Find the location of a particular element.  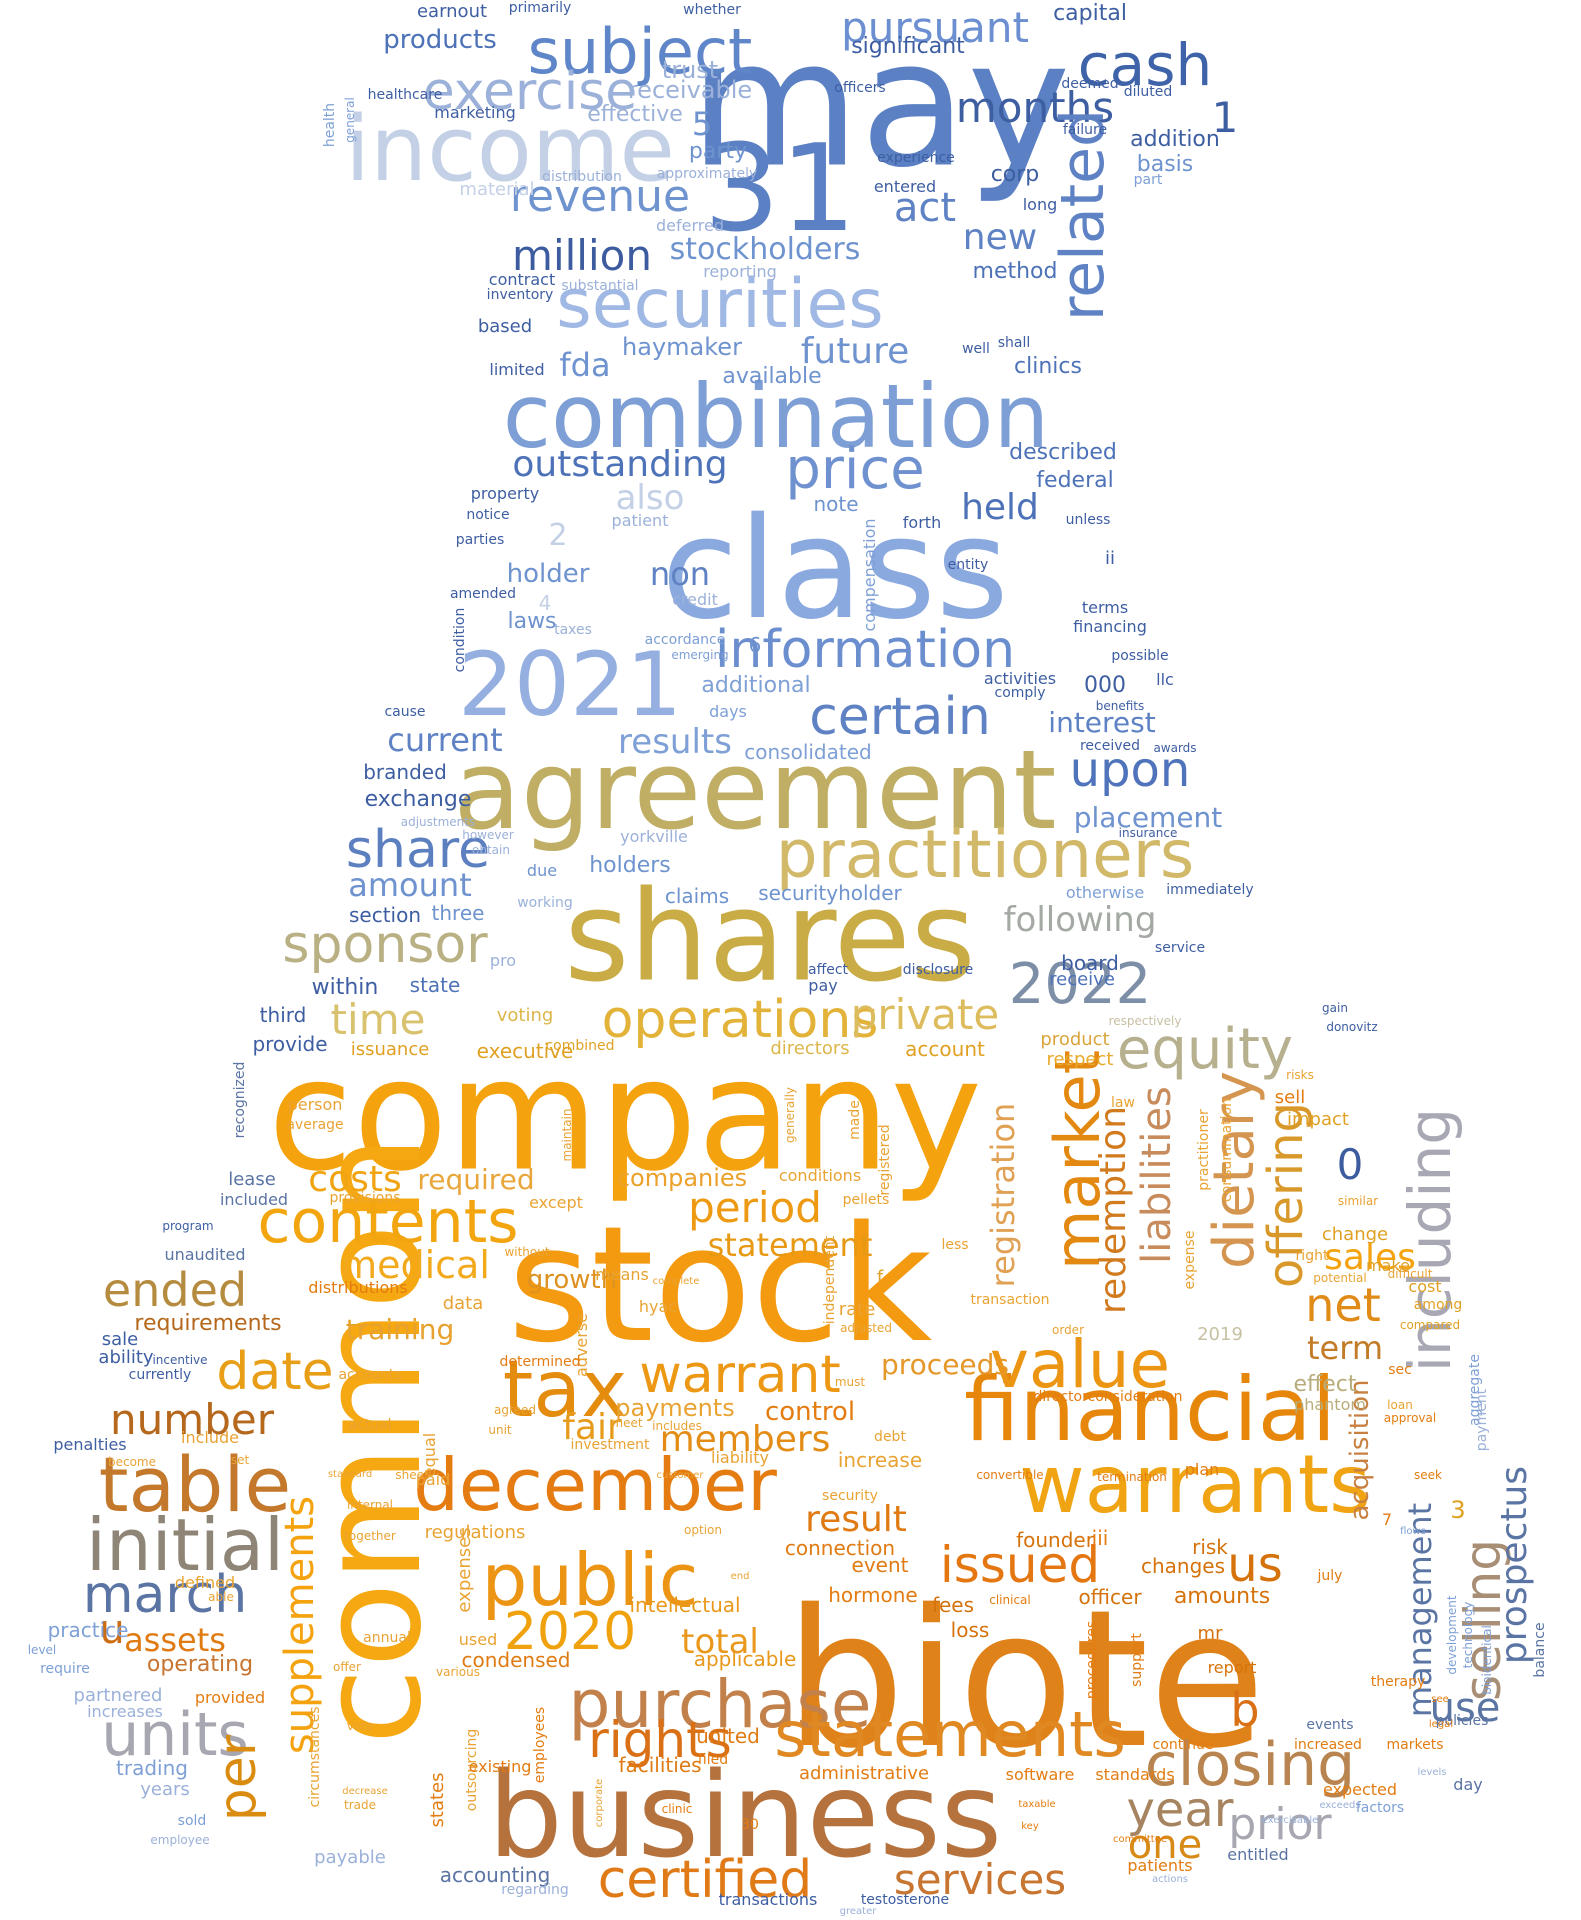

word-approval: approval is located at coordinates (1410, 1418).